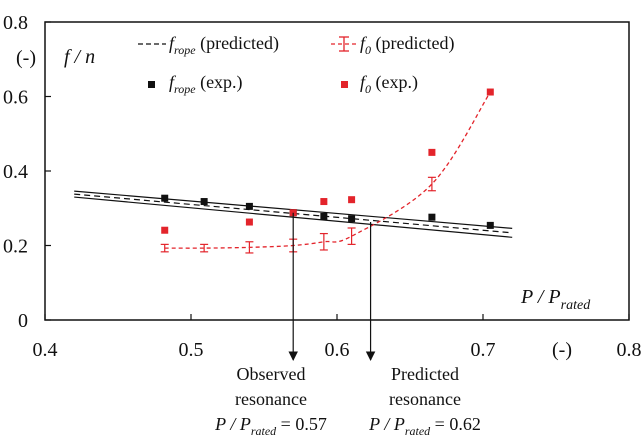 This screenshot has width=642, height=439. I want to click on x-ticks: 0.4 0.5 0.6 0.7 0.8, so click(337, 337).